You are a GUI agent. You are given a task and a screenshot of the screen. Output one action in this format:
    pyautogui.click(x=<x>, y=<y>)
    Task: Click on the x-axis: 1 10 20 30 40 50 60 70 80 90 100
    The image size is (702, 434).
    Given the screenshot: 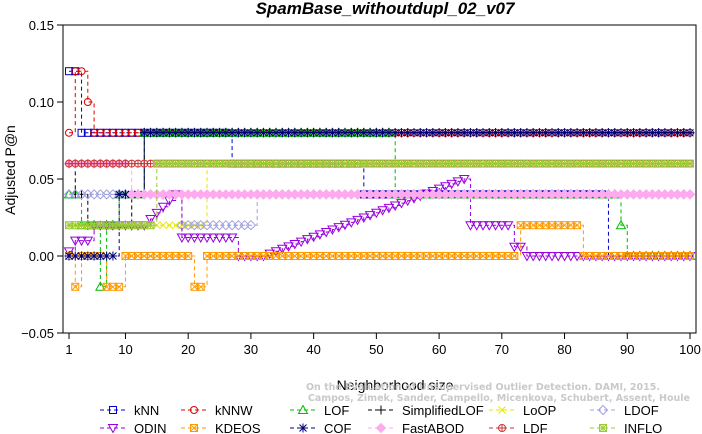 What is the action you would take?
    pyautogui.click(x=383, y=345)
    